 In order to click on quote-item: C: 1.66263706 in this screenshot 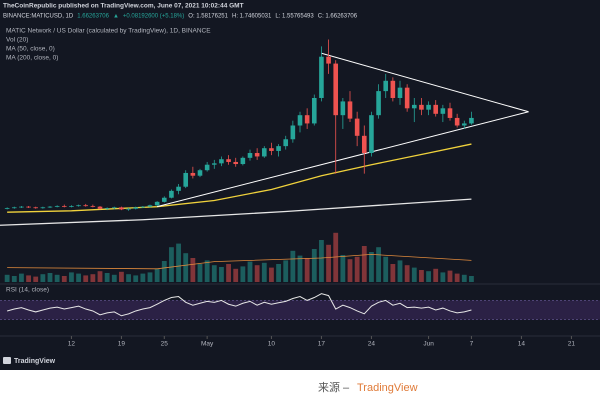, I will do `click(338, 17)`.